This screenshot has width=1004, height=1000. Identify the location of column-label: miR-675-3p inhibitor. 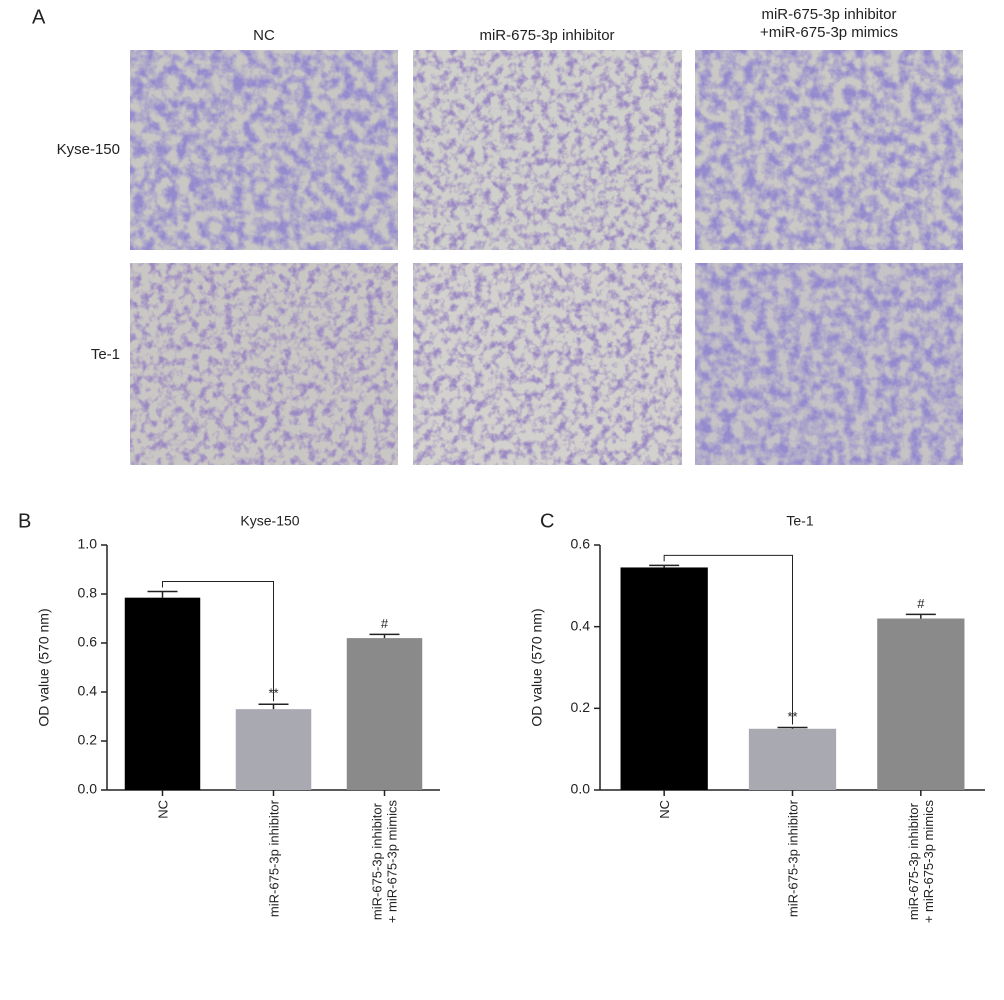
(546, 35).